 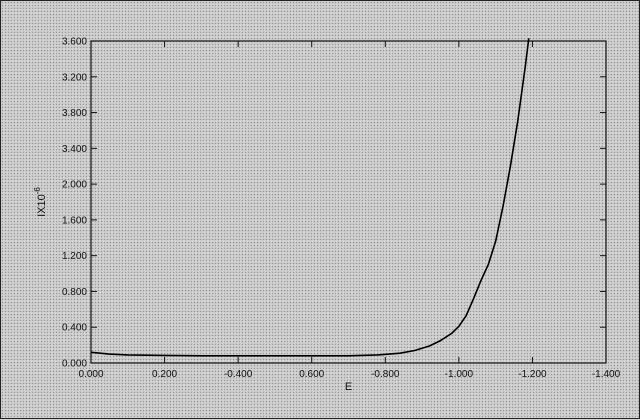 I want to click on x-tick-label: 0.000, so click(x=90, y=374).